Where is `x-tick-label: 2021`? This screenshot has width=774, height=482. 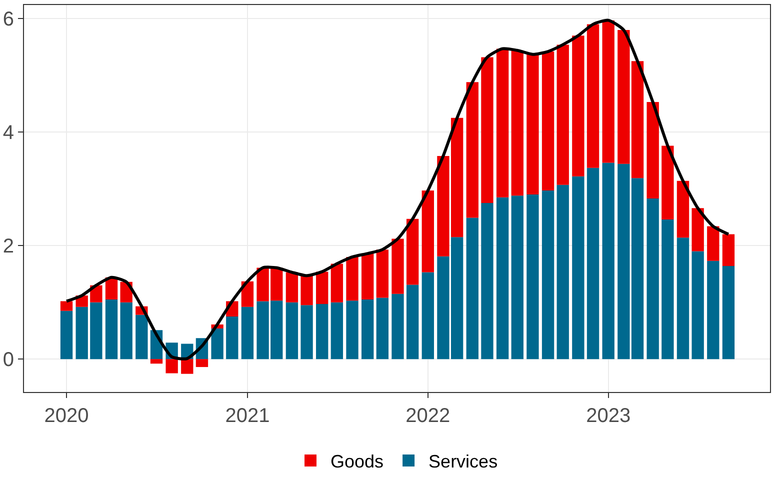
x-tick-label: 2021 is located at coordinates (247, 416).